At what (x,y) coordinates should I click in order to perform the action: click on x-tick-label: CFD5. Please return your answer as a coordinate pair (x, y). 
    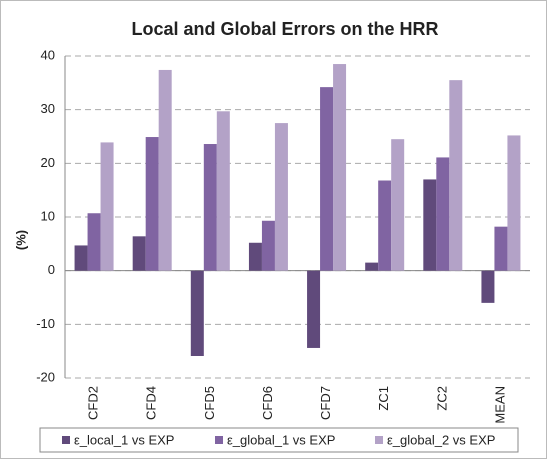
    Looking at the image, I should click on (209, 403).